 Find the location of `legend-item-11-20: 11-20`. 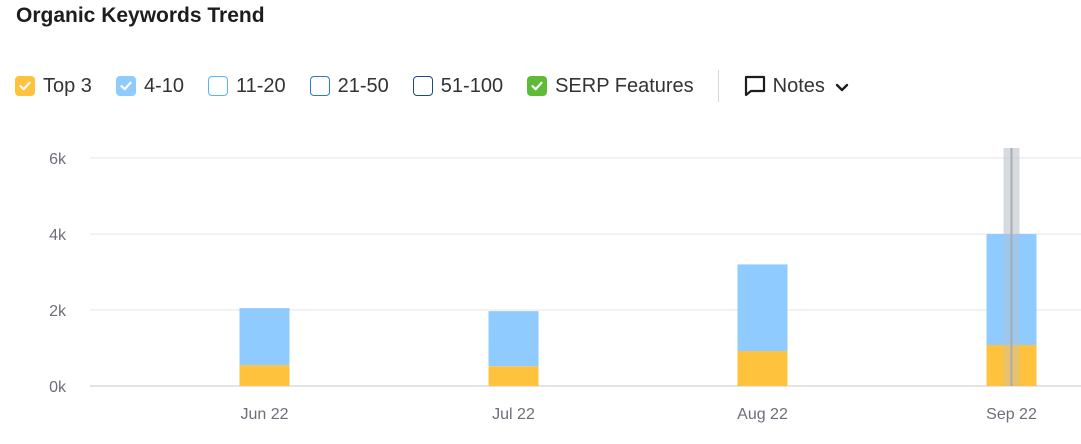

legend-item-11-20: 11-20 is located at coordinates (246, 86).